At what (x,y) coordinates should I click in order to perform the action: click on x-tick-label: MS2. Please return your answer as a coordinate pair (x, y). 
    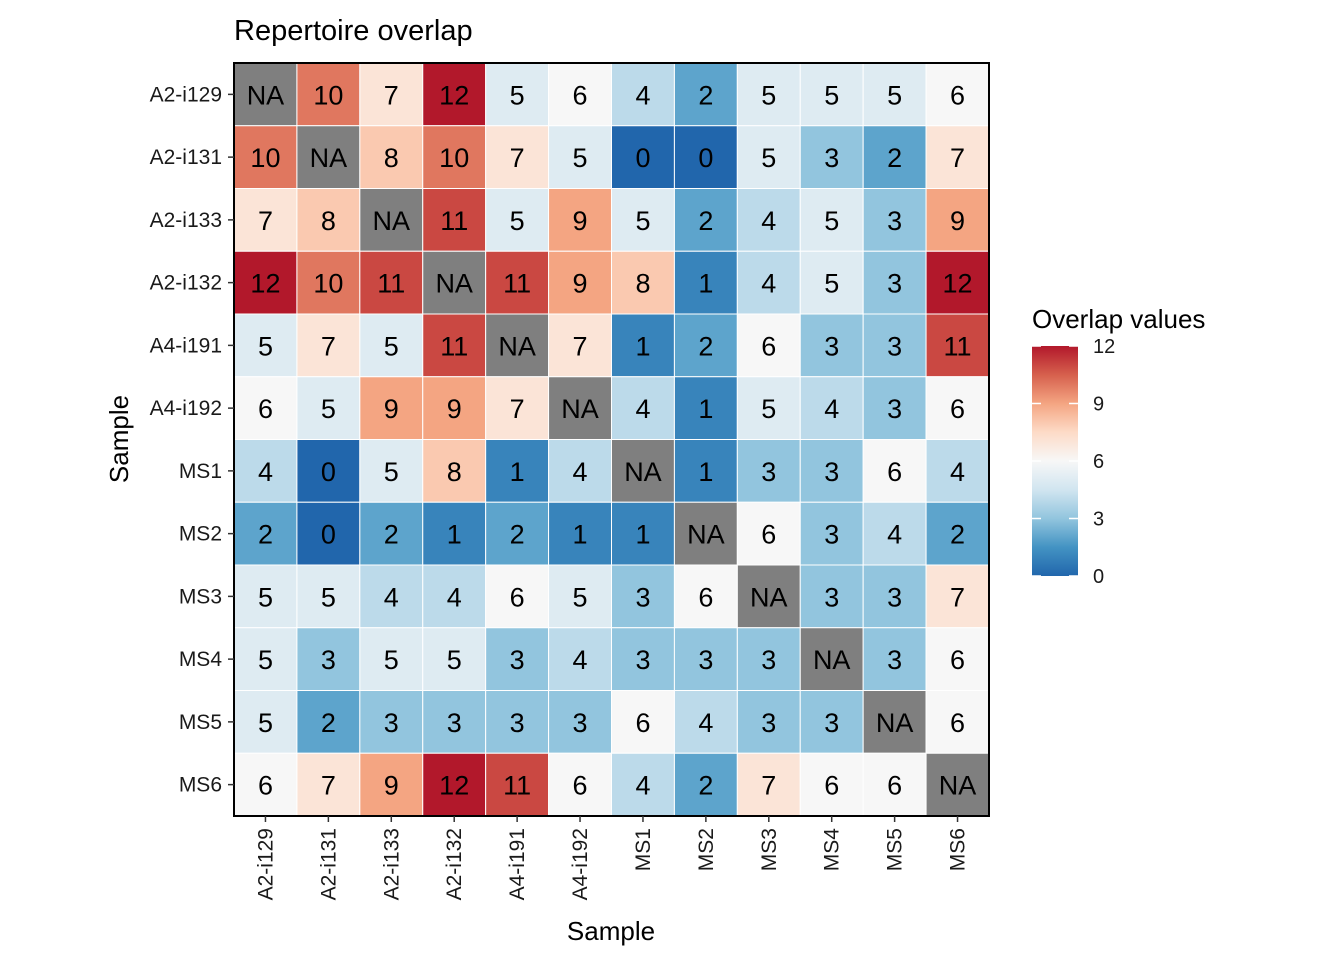
    Looking at the image, I should click on (706, 849).